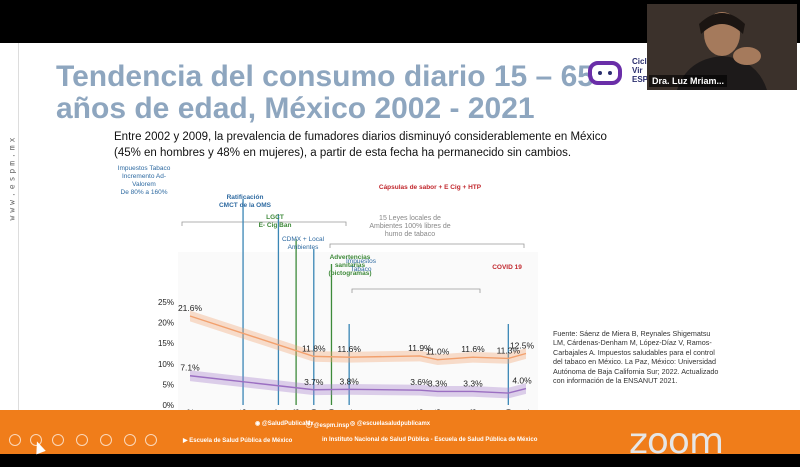 This screenshot has width=800, height=467. What do you see at coordinates (238, 441) in the screenshot?
I see `footer-youtube: ▶ Escuela de Salud Pública de México` at bounding box center [238, 441].